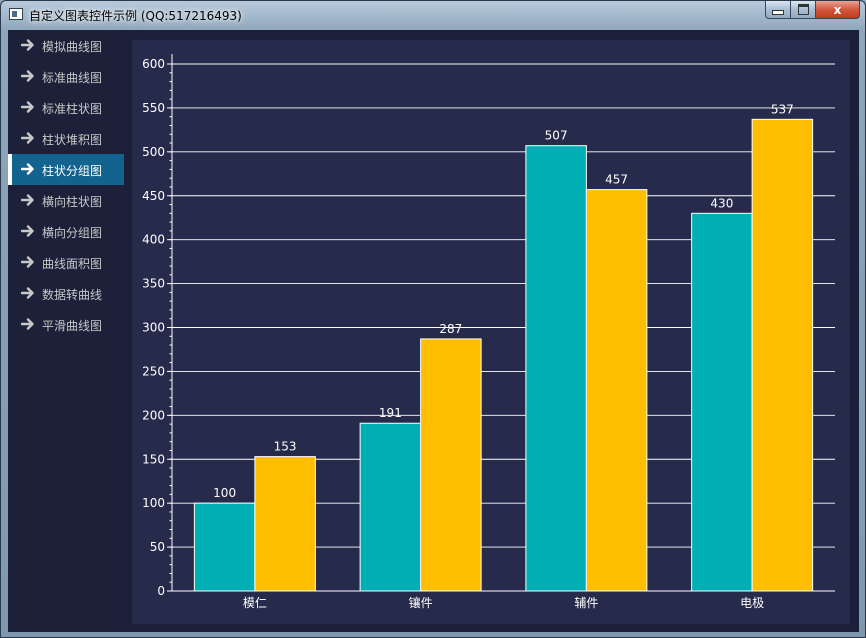  I want to click on sidebar-item-2: 标准曲线图, so click(66, 76).